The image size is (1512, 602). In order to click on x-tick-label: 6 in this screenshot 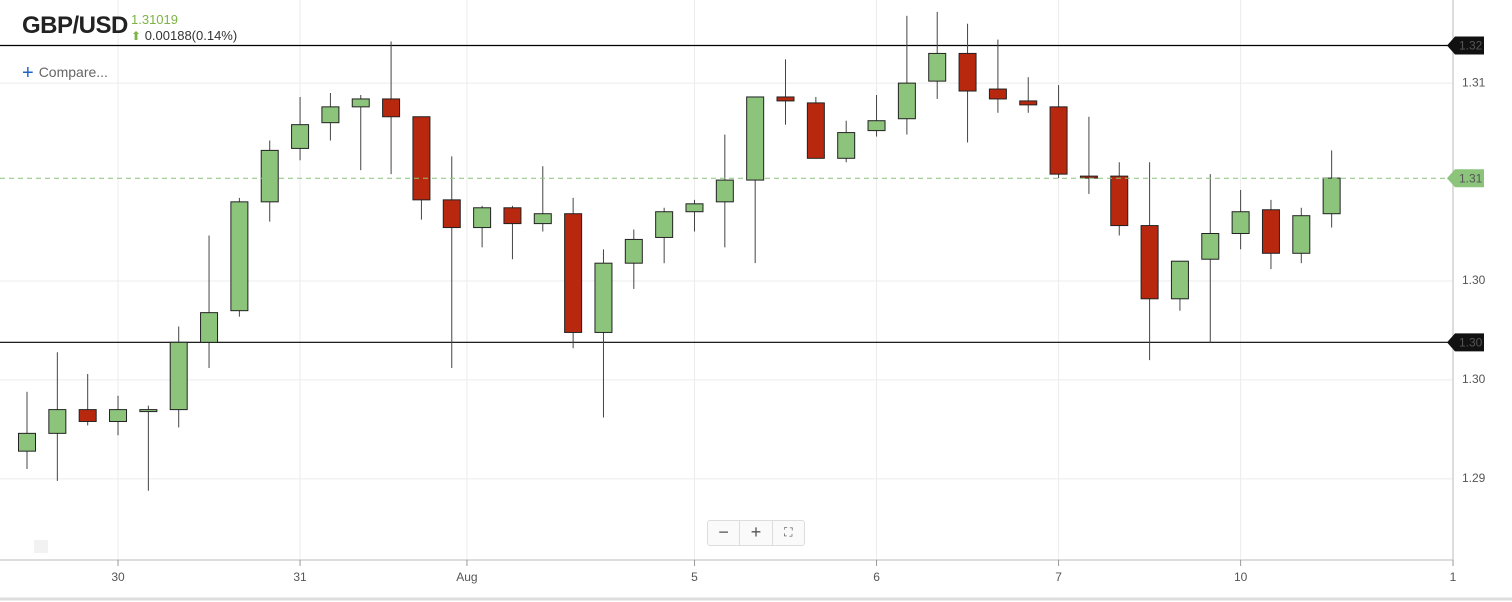, I will do `click(876, 577)`.